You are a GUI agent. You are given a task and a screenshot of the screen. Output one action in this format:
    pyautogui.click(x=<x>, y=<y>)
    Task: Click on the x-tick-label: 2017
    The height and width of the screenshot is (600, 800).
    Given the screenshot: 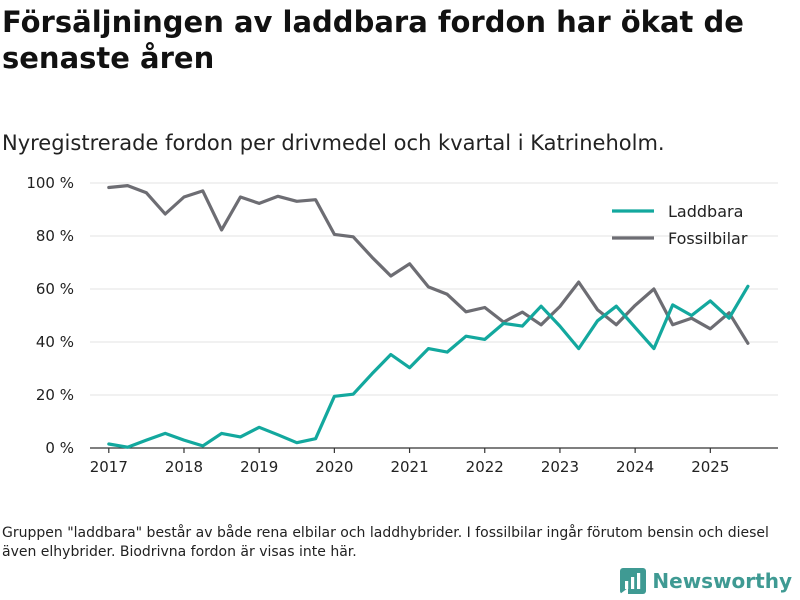 What is the action you would take?
    pyautogui.click(x=109, y=467)
    